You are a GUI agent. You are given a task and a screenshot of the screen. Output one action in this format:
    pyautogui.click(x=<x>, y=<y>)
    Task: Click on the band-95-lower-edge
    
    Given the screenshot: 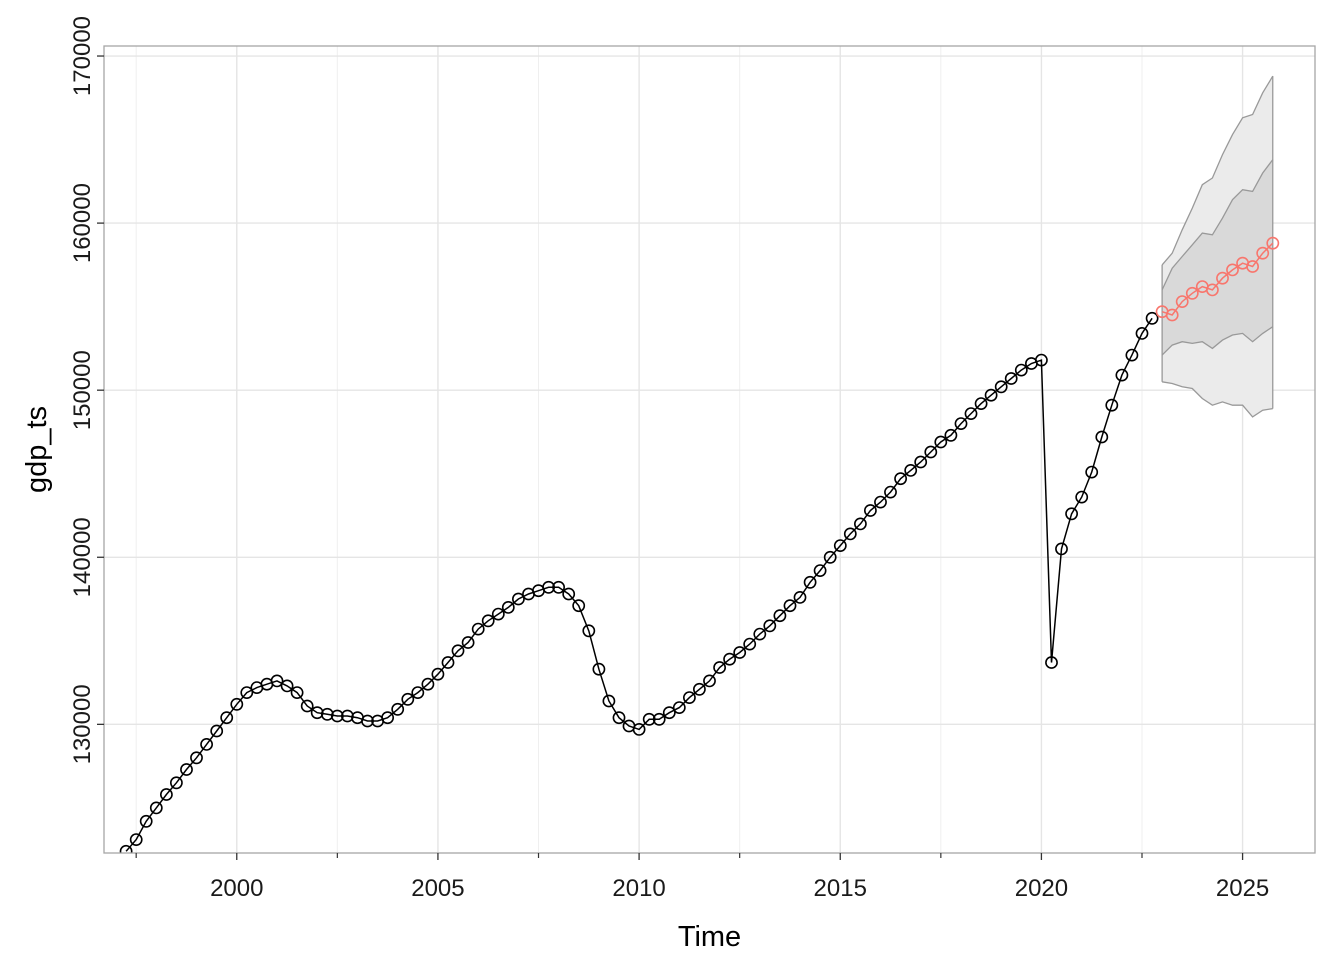 What is the action you would take?
    pyautogui.click(x=1217, y=399)
    